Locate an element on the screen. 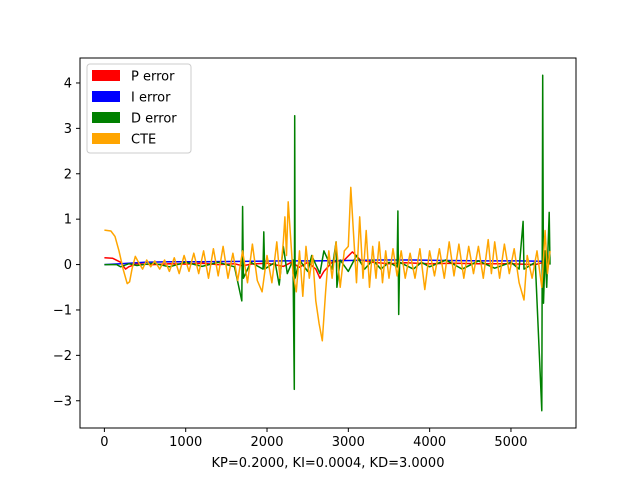 The width and height of the screenshot is (640, 484). y-tick-label: 1 is located at coordinates (68, 220).